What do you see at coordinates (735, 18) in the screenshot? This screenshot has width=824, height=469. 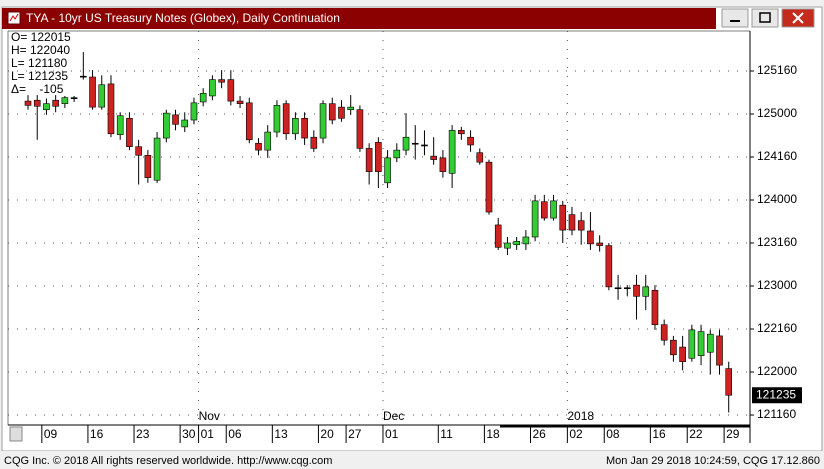 I see `minimize-button` at bounding box center [735, 18].